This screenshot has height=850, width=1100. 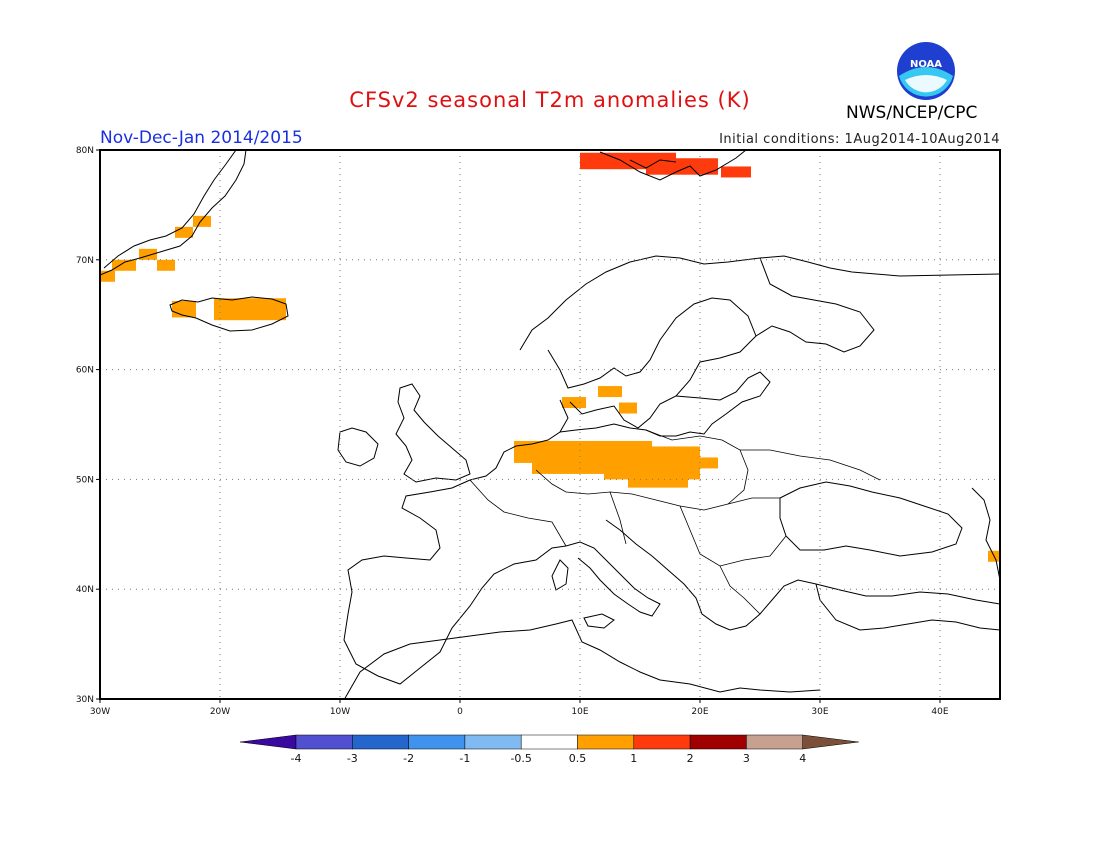 What do you see at coordinates (939, 712) in the screenshot?
I see `lon-tick-label: 40E` at bounding box center [939, 712].